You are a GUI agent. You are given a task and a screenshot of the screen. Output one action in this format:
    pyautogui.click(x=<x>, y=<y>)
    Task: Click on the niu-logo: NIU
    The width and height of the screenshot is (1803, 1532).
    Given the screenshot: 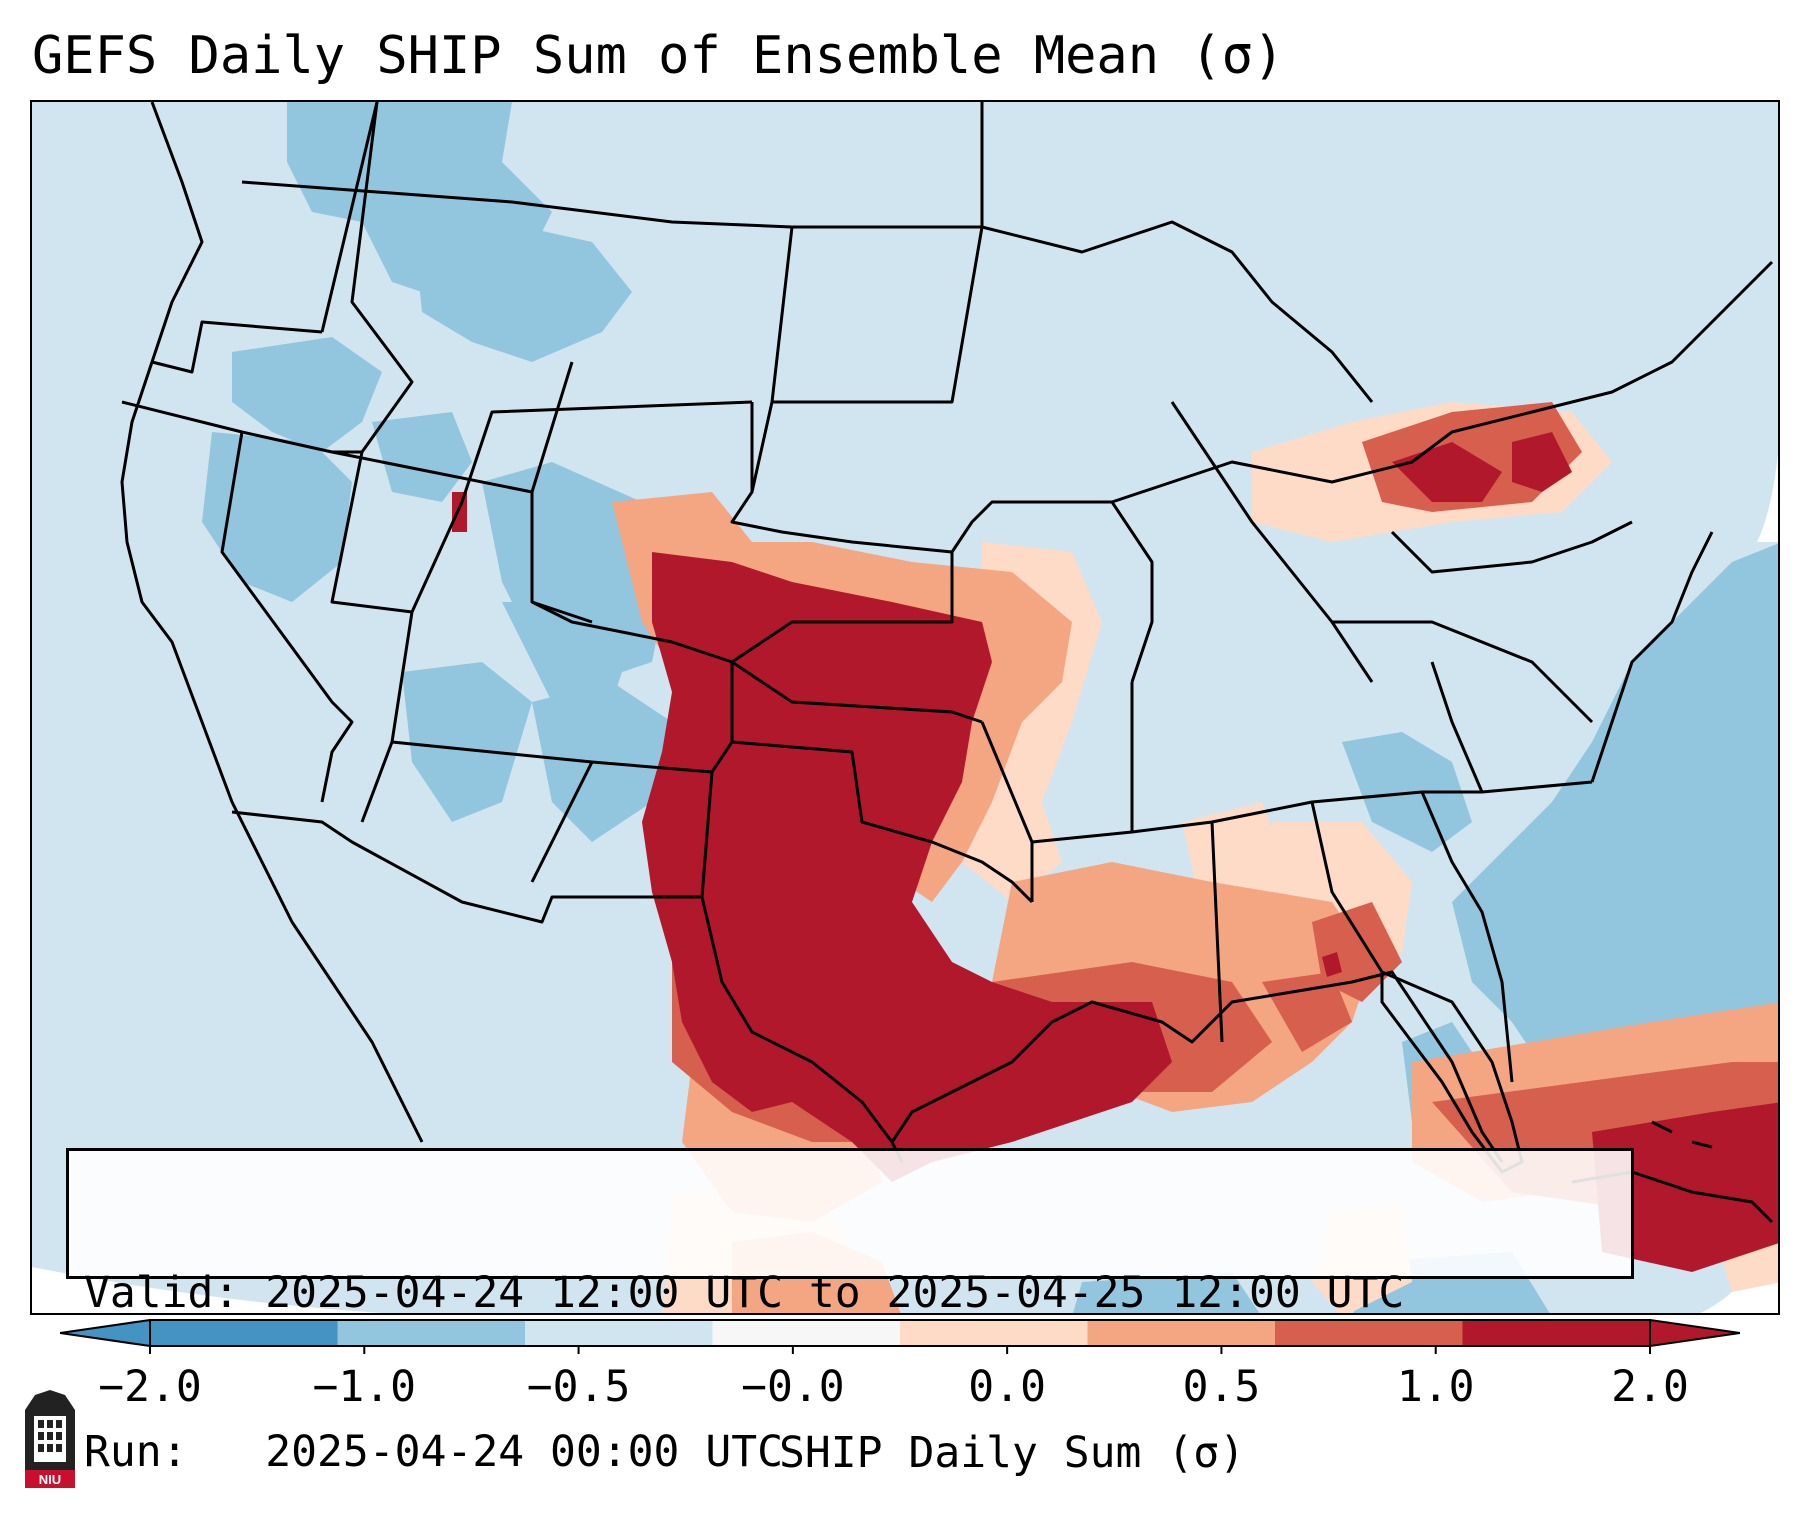 What is the action you would take?
    pyautogui.click(x=50, y=1439)
    